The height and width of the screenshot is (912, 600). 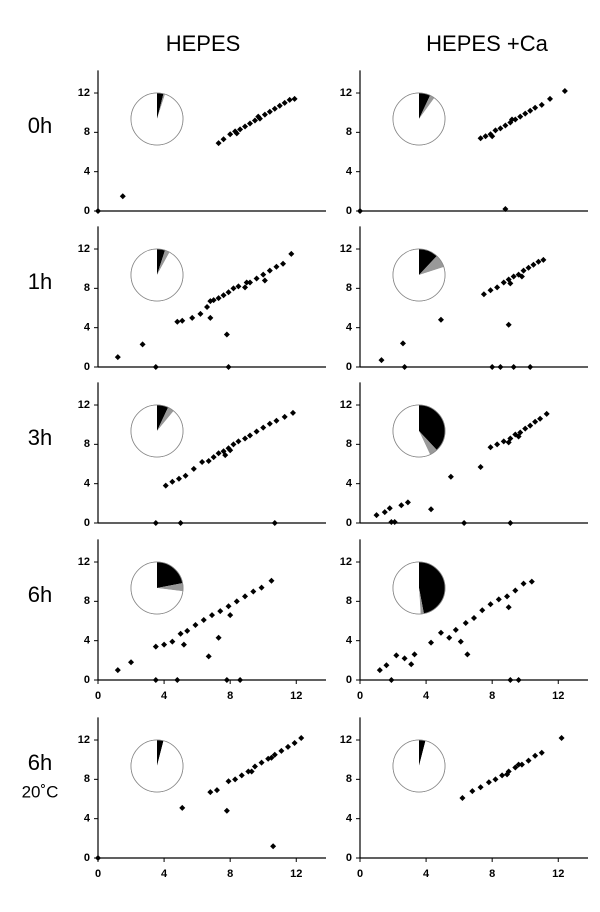 What do you see at coordinates (40, 791) in the screenshot?
I see `row-sublabel: 20˚C` at bounding box center [40, 791].